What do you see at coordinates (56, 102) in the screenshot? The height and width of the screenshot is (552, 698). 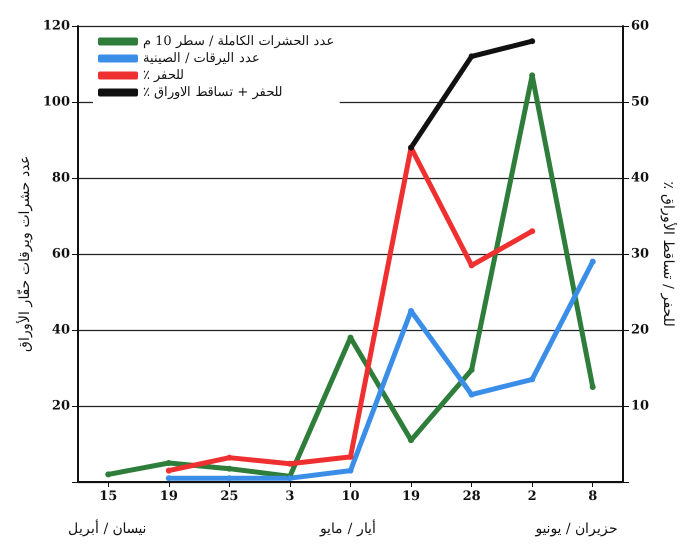 I see `y-tick-label: 100` at bounding box center [56, 102].